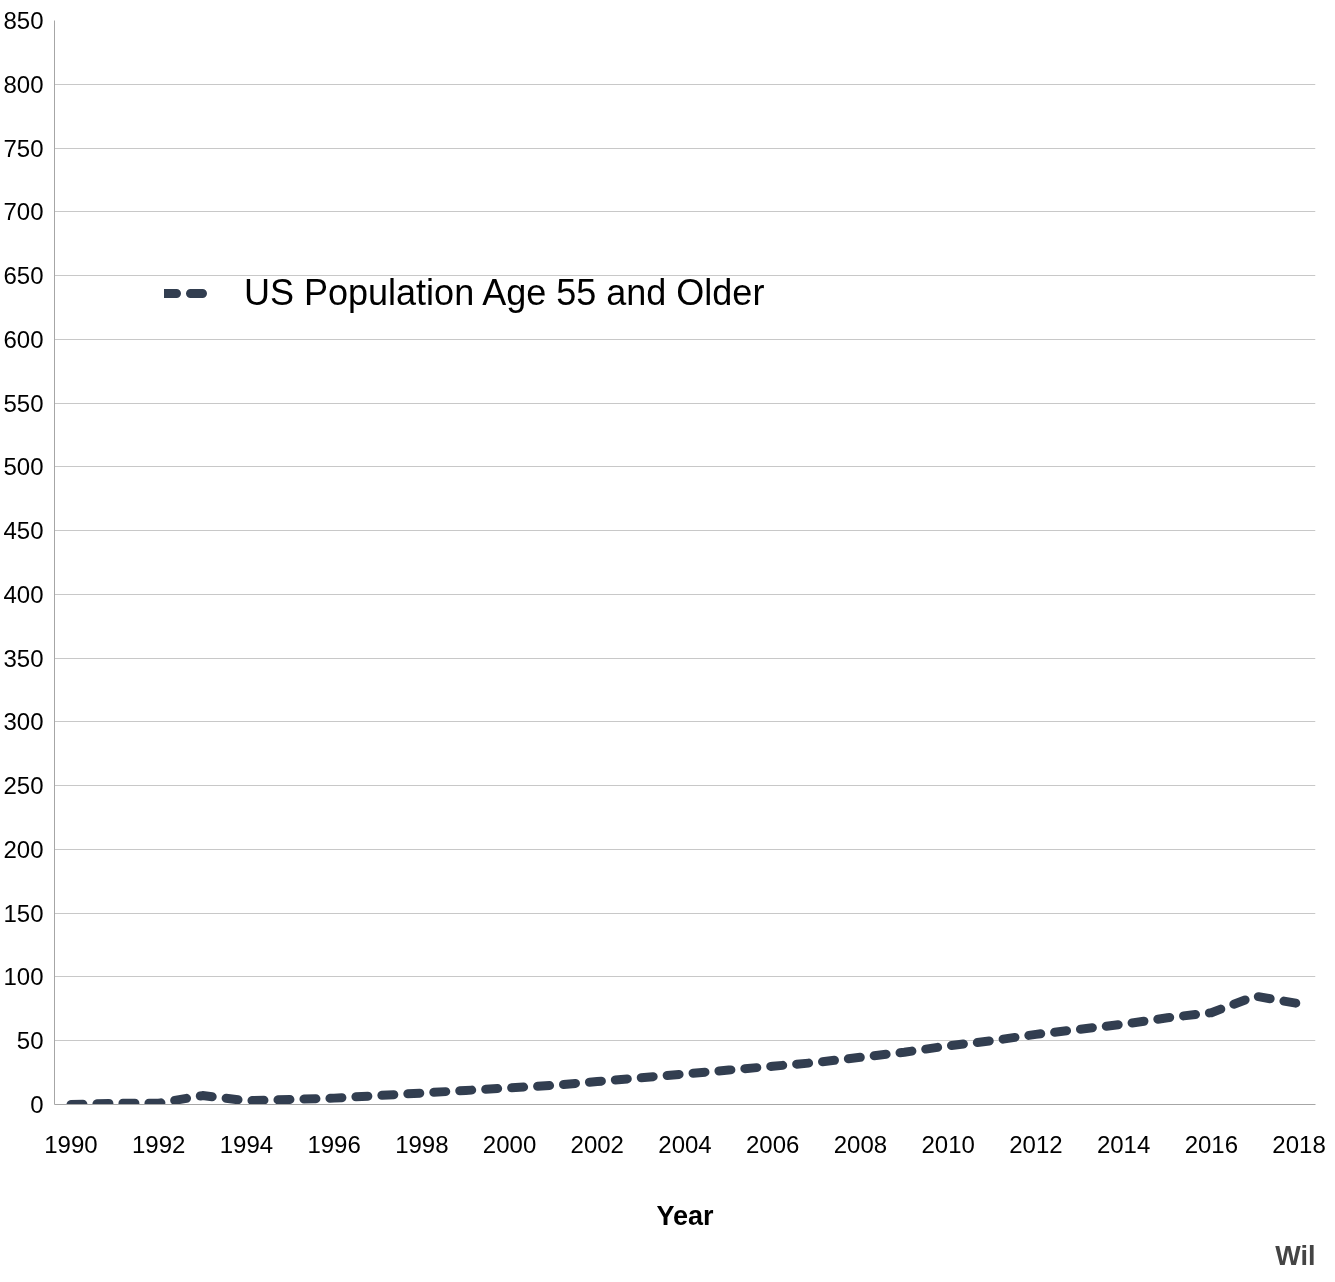 This screenshot has height=1282, width=1335. Describe the element at coordinates (23, 20) in the screenshot. I see `y-tick-label: 850` at that location.